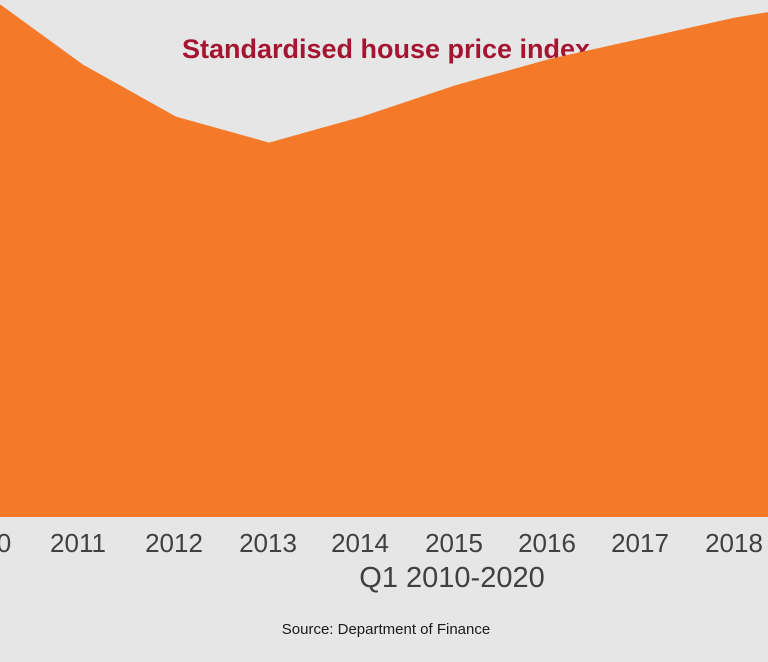  I want to click on x-tick-label: 2012, so click(174, 543).